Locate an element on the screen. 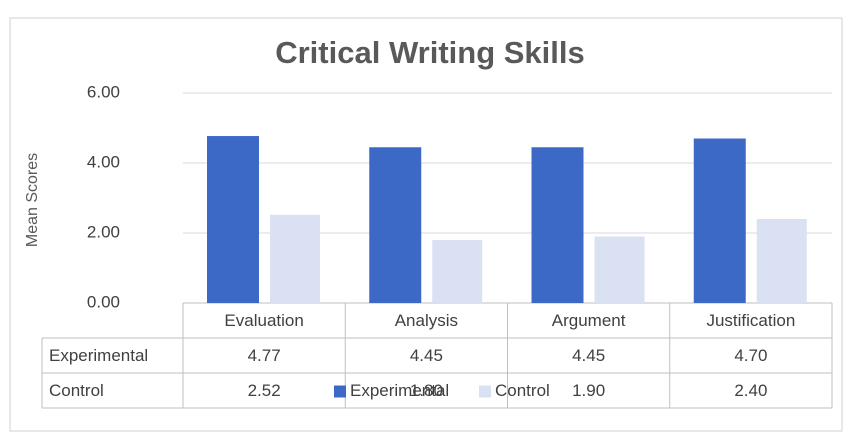 The height and width of the screenshot is (432, 843). table-value: 1.80 is located at coordinates (426, 390).